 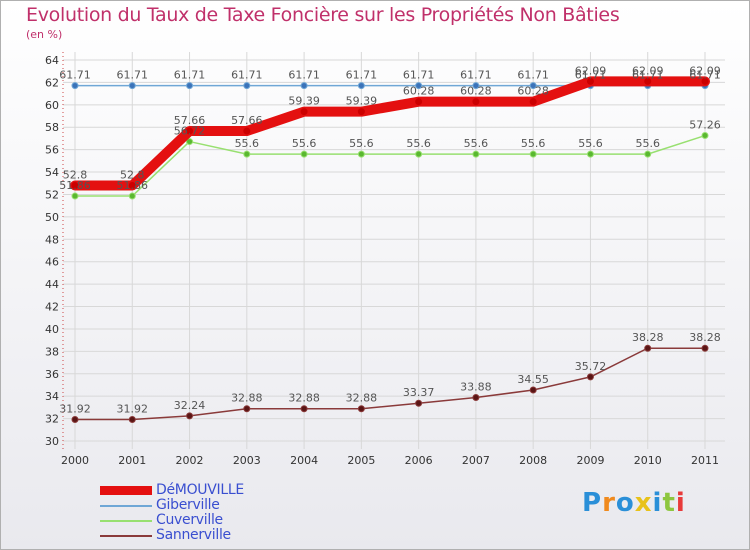 What do you see at coordinates (591, 75) in the screenshot?
I see `data-label-giberville-2009: 61.71` at bounding box center [591, 75].